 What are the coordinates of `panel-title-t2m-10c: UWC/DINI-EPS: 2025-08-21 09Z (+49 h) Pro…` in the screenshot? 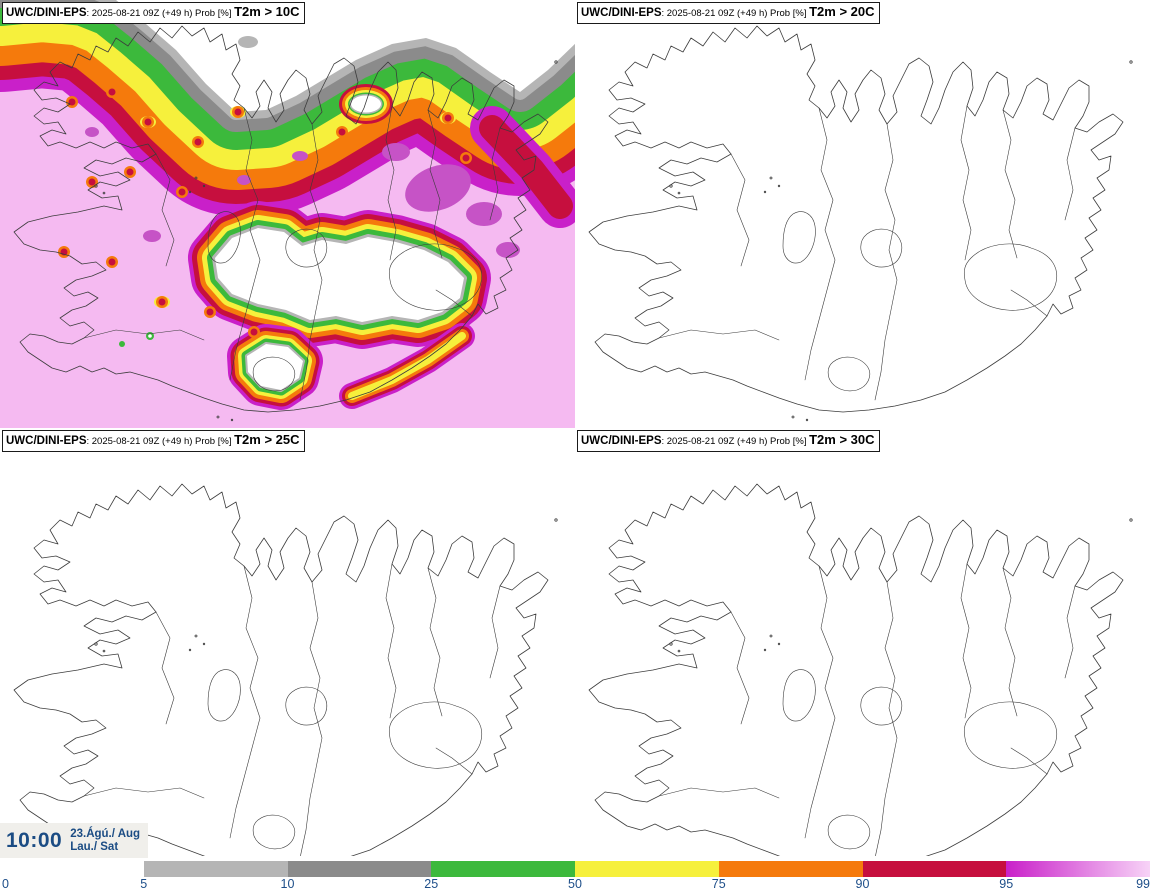 It's located at (153, 13).